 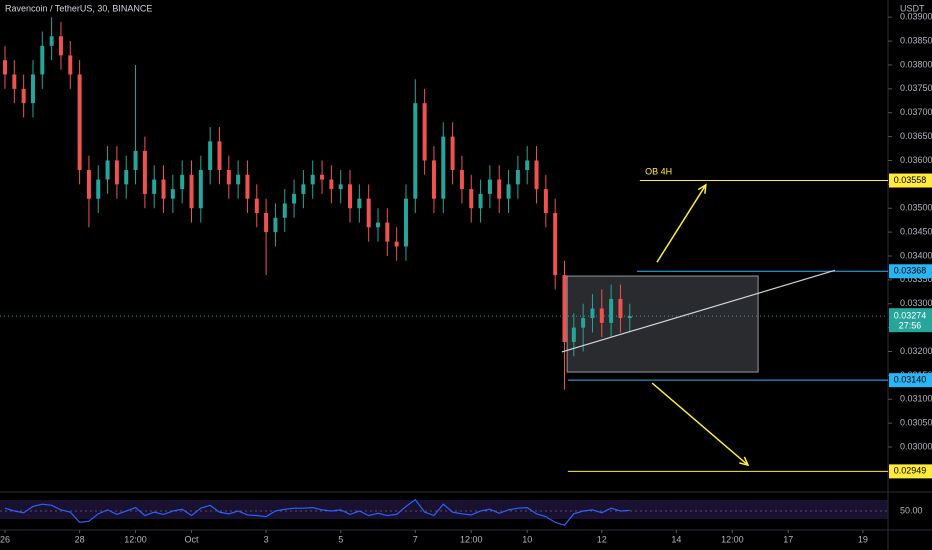 What do you see at coordinates (78, 8) in the screenshot?
I see `chart-title: Ravencoin / TetherUS, 30, BINANCE` at bounding box center [78, 8].